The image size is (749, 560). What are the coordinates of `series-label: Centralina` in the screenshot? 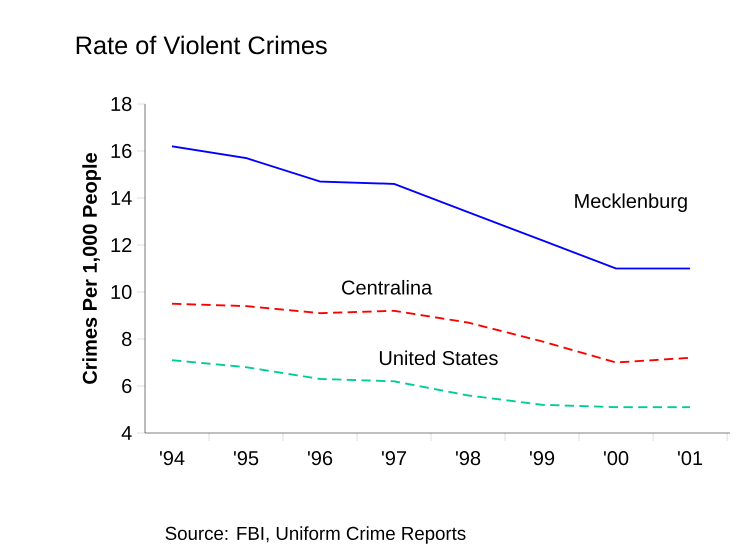 It's located at (387, 287).